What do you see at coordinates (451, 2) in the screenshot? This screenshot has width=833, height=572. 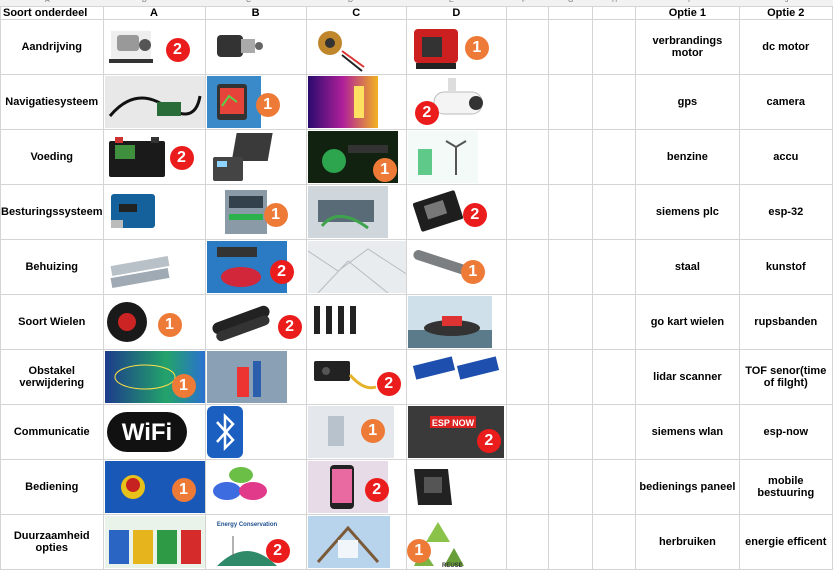 I see `col-letter: E` at bounding box center [451, 2].